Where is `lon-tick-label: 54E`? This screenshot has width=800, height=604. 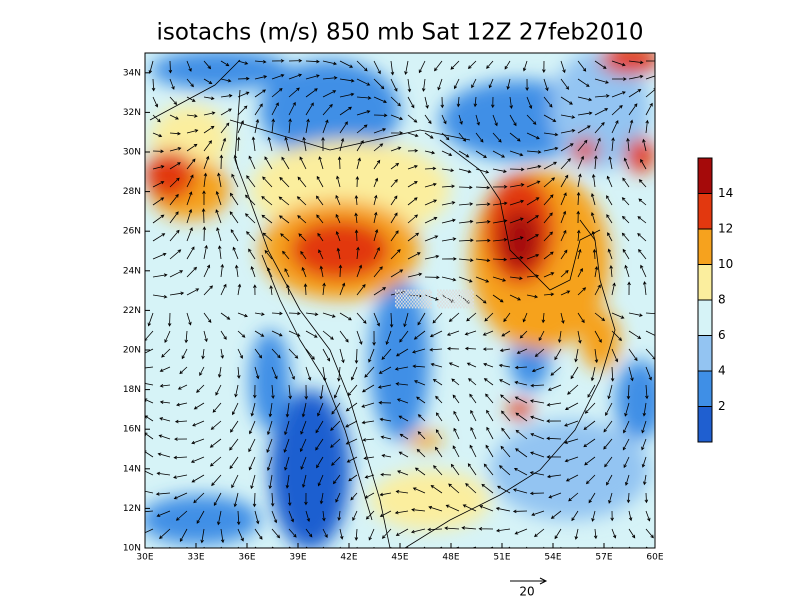
lon-tick-label: 54E is located at coordinates (552, 558).